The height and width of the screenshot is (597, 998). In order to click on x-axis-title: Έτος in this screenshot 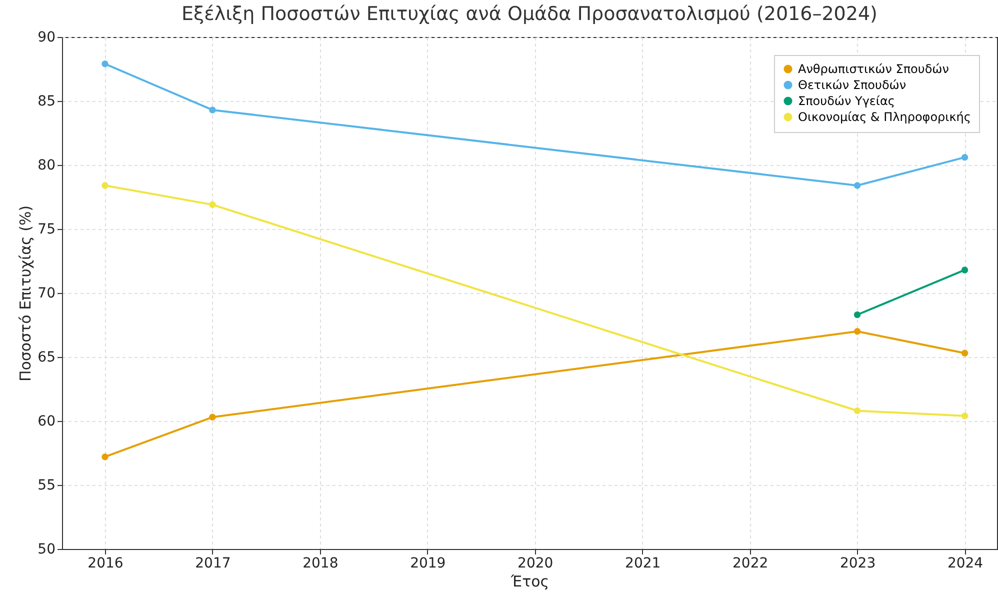, I will do `click(530, 581)`.